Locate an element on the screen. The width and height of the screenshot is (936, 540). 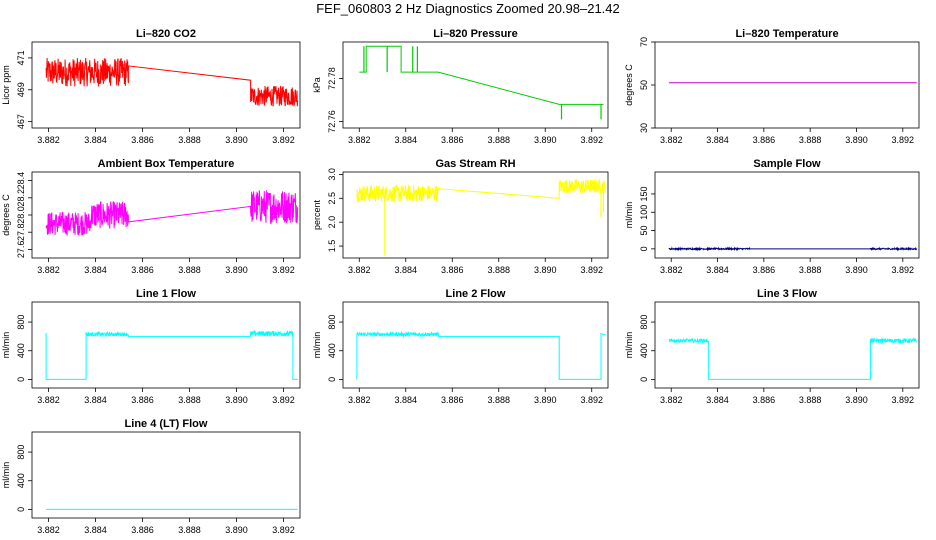
y-tick-label: 28.0 is located at coordinates (21, 215).